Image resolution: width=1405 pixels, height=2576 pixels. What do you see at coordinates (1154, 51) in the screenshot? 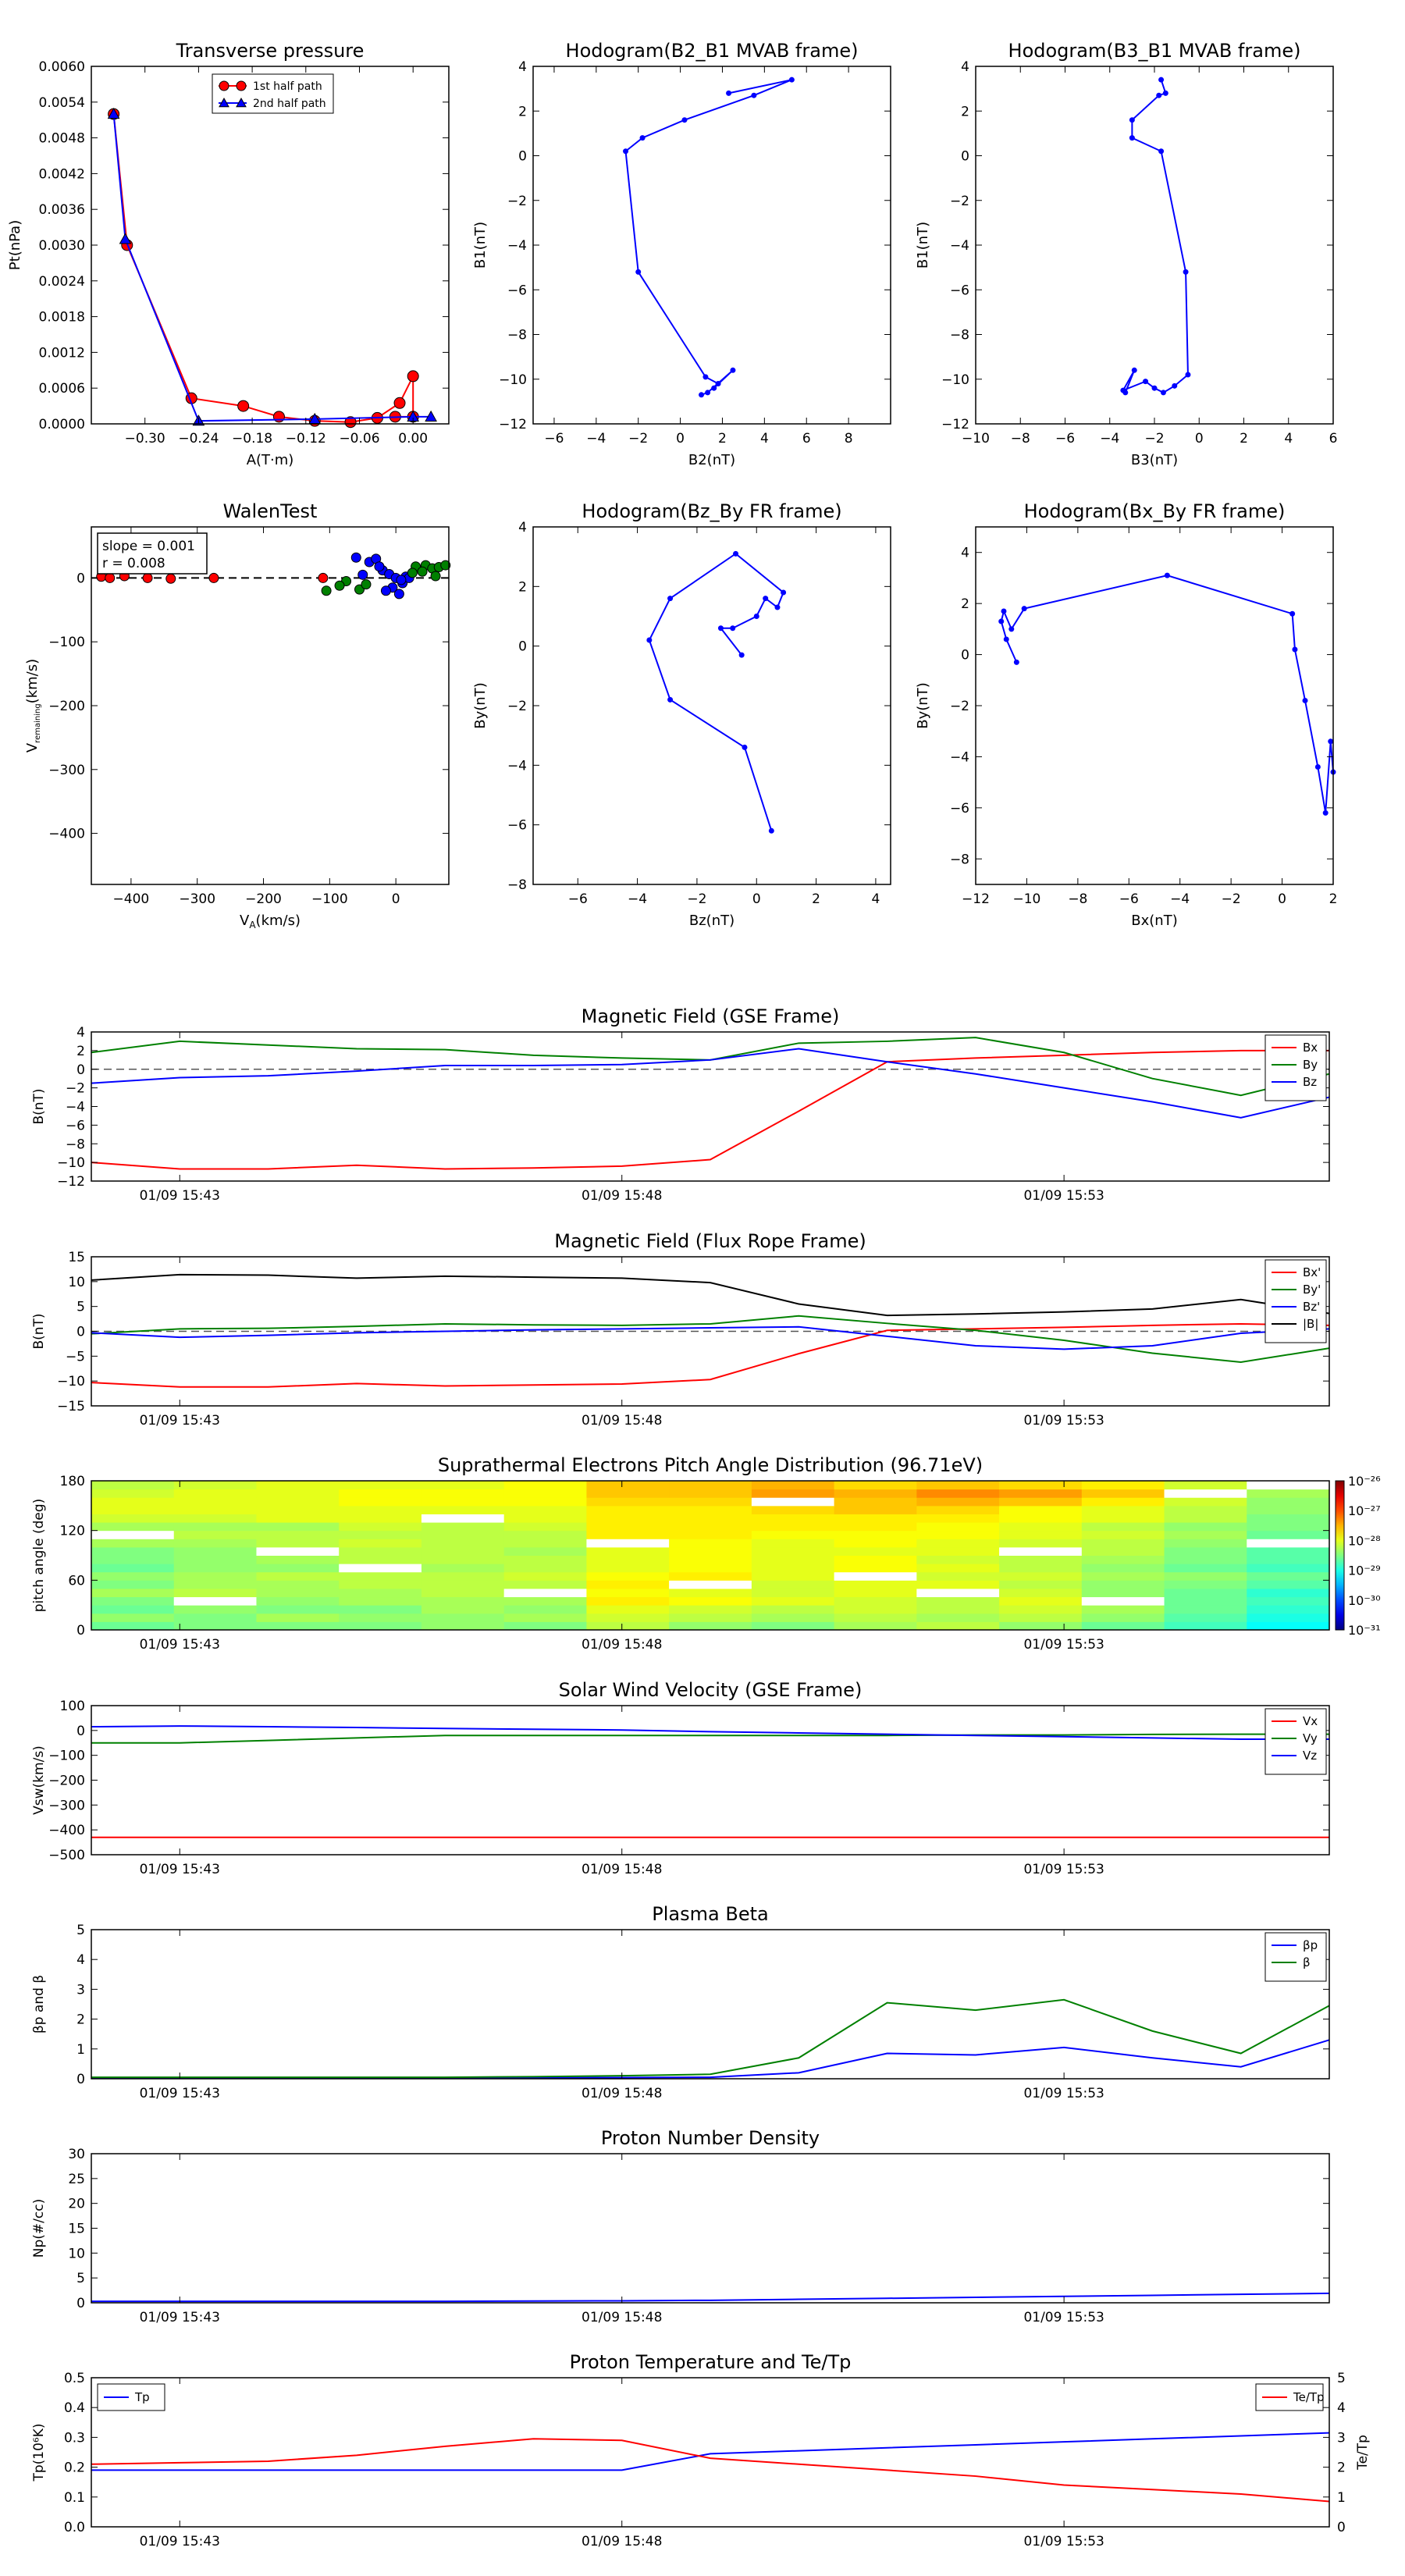
I see `h2-title: Hodogram(B3_B1 MVAB frame)` at bounding box center [1154, 51].